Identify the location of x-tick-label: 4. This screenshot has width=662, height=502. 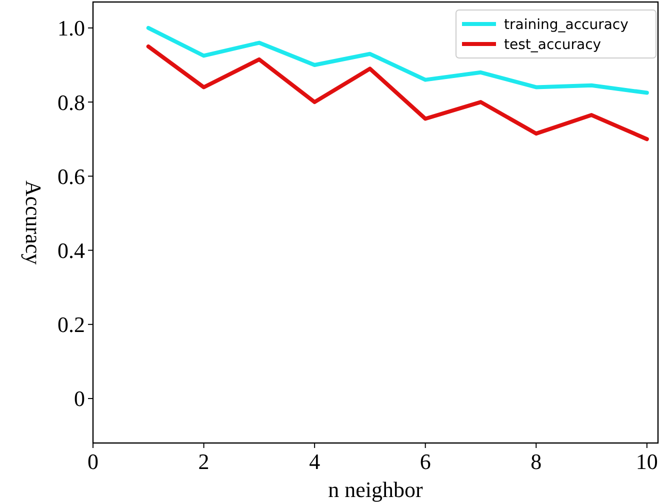
(314, 461).